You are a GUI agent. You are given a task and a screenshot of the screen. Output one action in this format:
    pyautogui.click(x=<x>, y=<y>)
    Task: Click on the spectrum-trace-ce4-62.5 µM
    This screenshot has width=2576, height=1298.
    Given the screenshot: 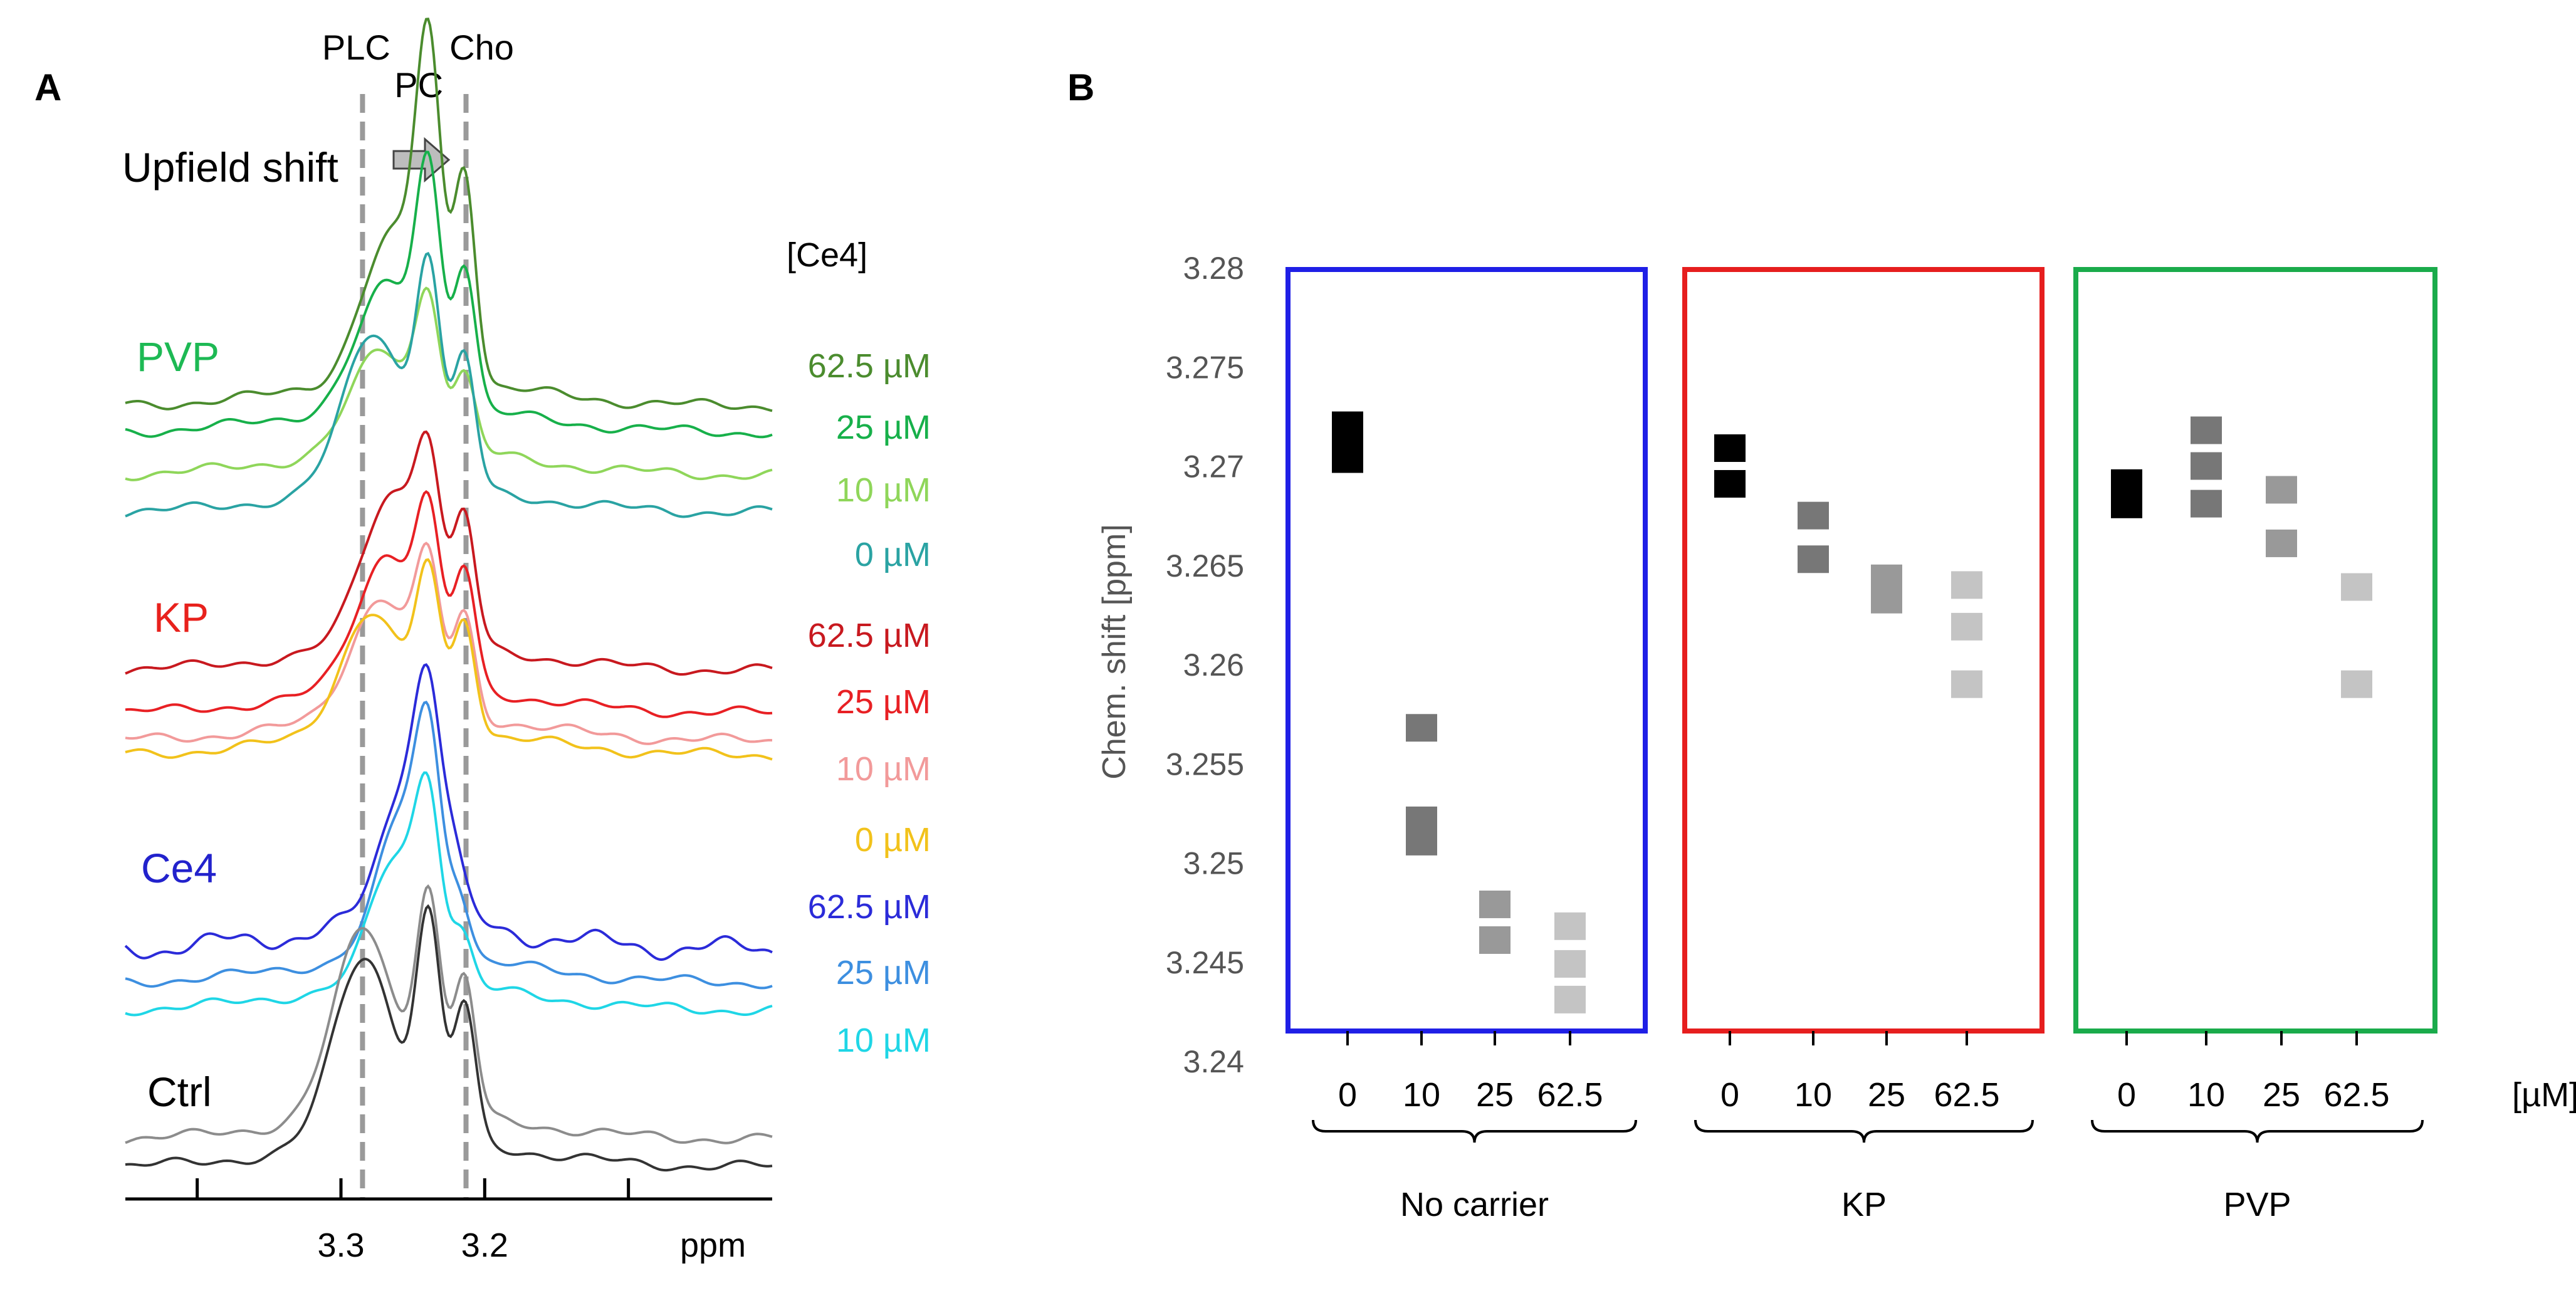 What is the action you would take?
    pyautogui.click(x=448, y=812)
    